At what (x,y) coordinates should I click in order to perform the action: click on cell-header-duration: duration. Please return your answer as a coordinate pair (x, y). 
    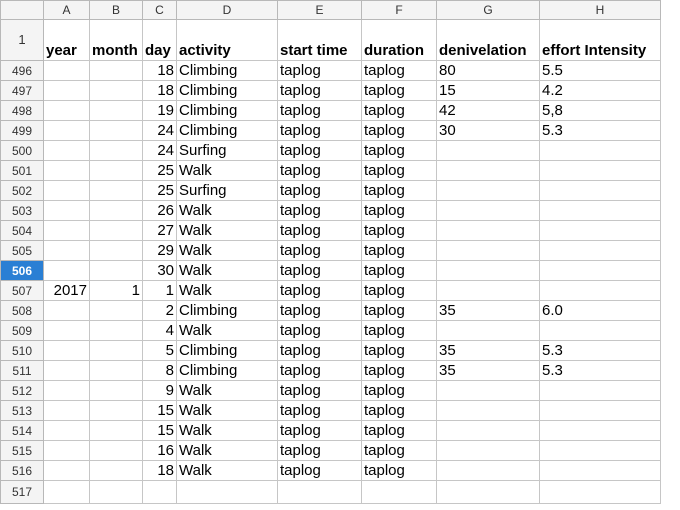
    Looking at the image, I should click on (399, 40).